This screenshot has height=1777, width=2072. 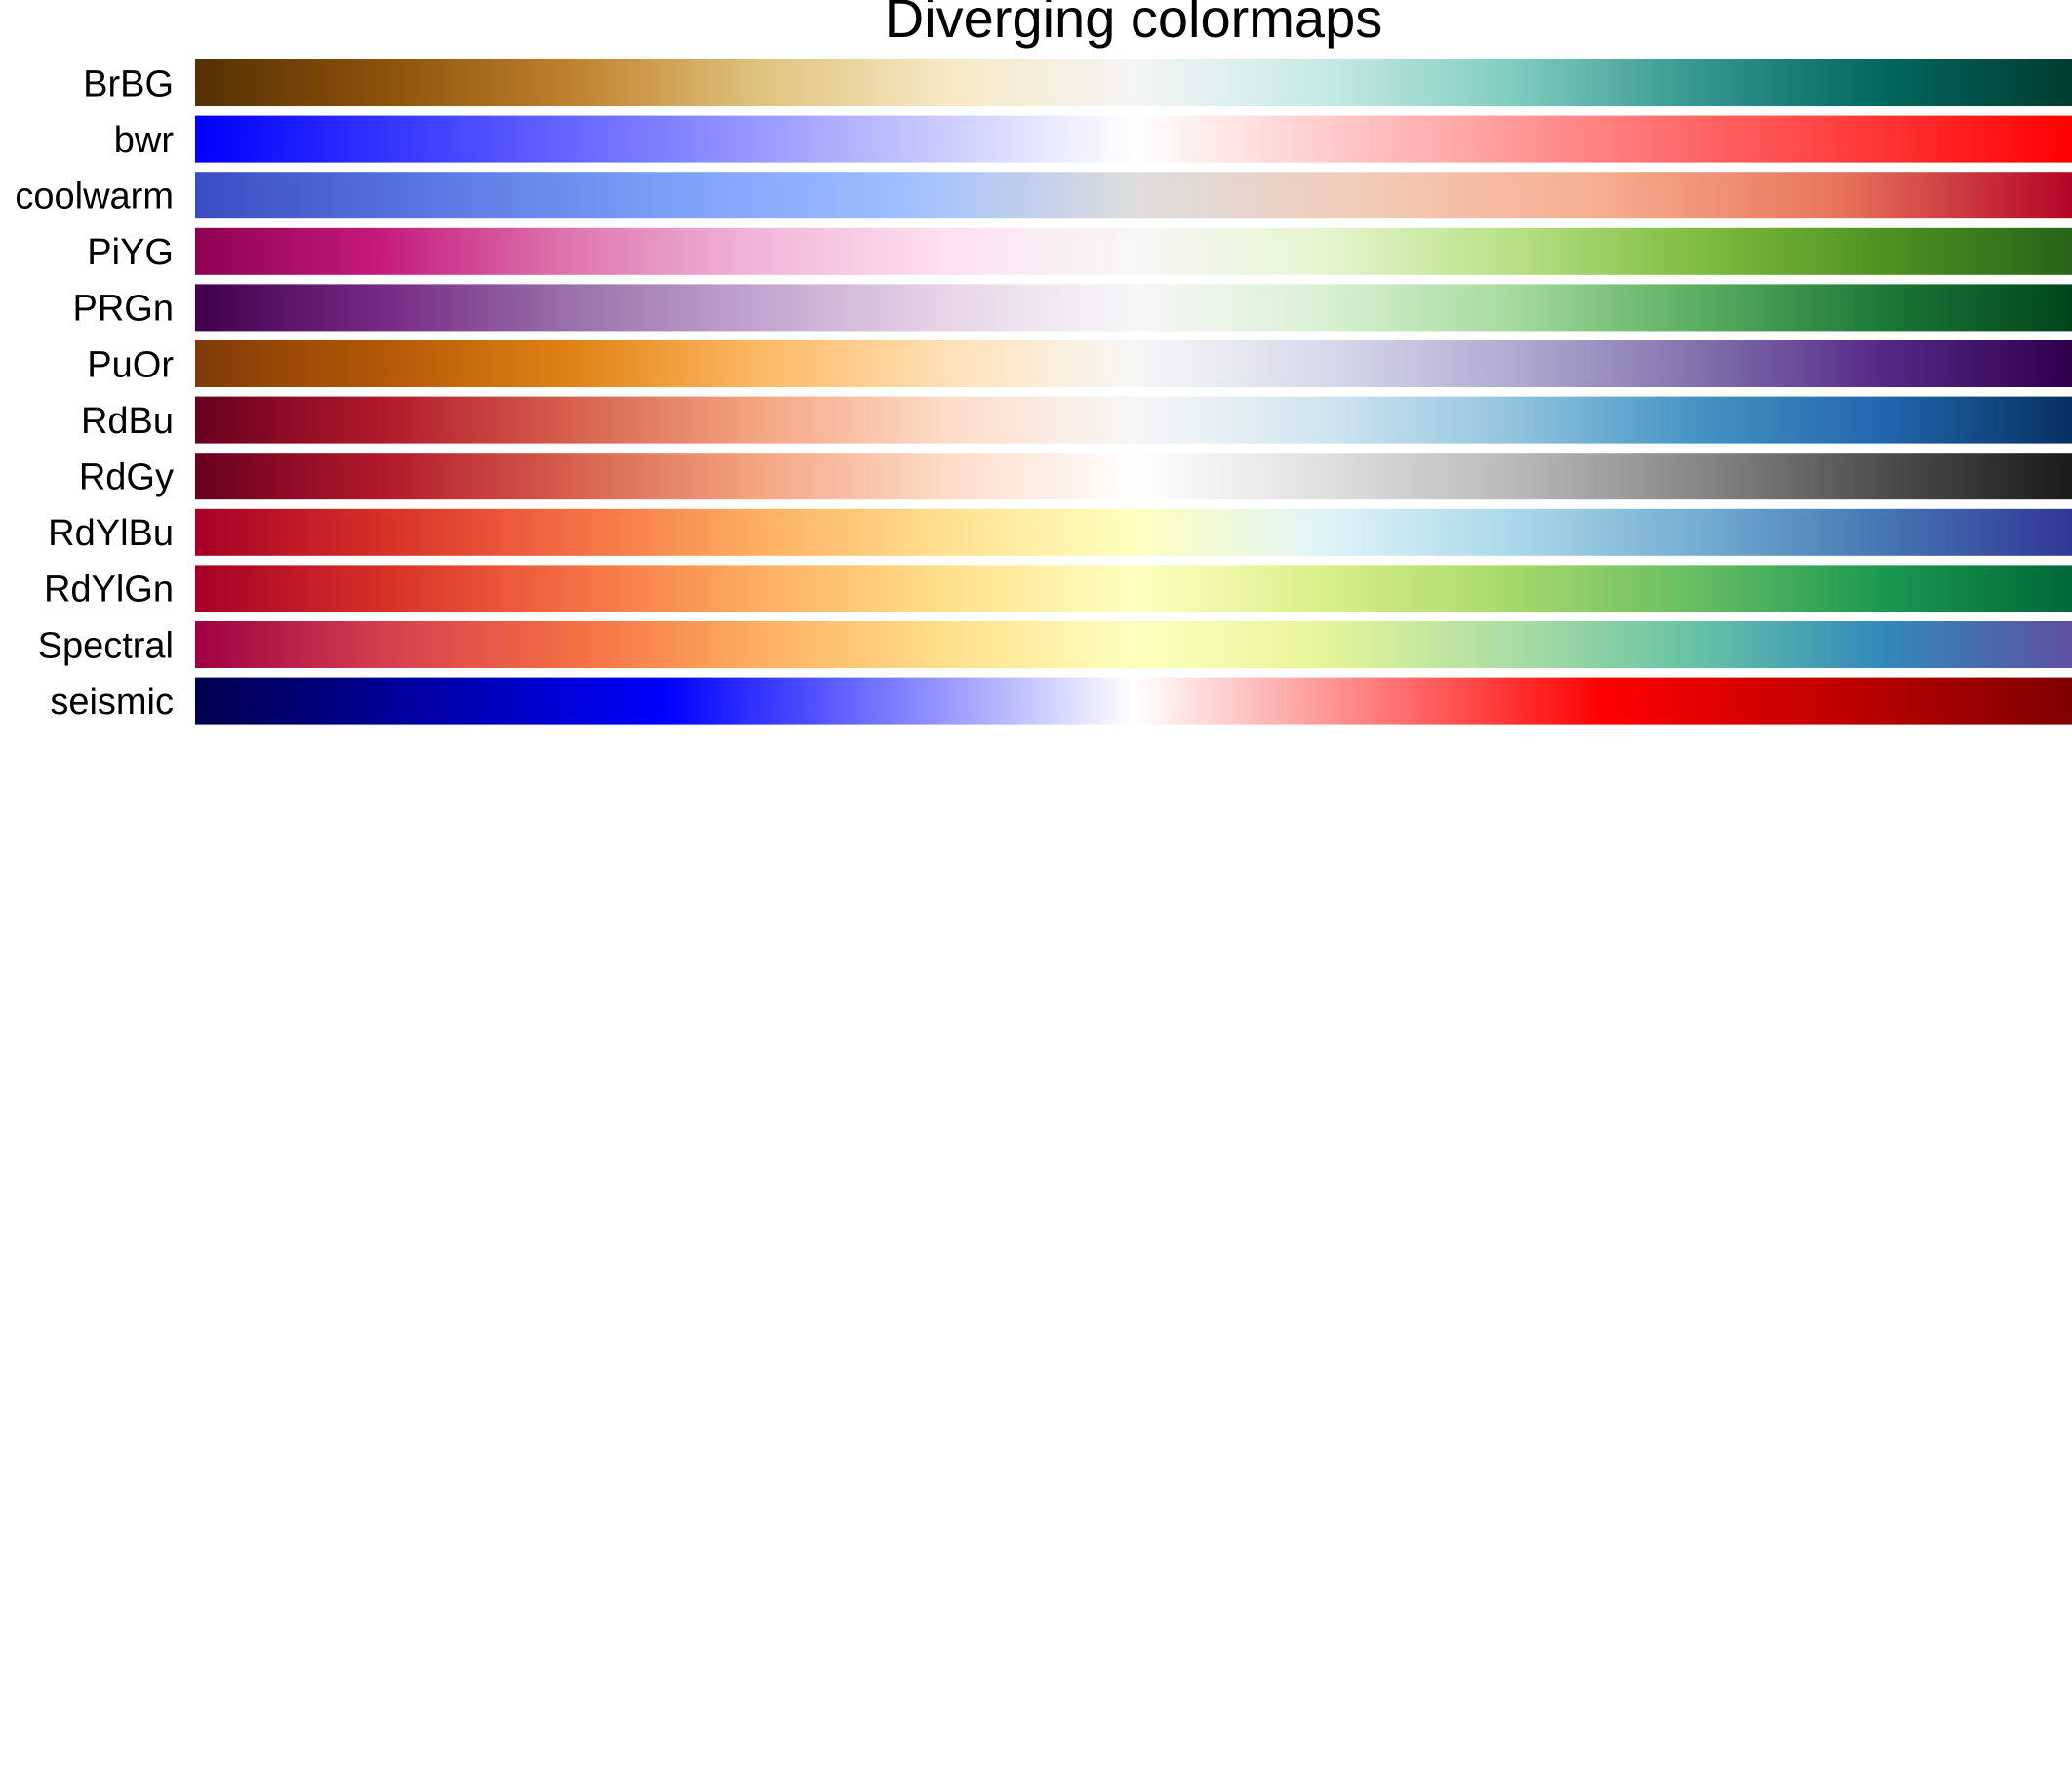 What do you see at coordinates (1133, 195) in the screenshot?
I see `colormap-bar-coolwarm` at bounding box center [1133, 195].